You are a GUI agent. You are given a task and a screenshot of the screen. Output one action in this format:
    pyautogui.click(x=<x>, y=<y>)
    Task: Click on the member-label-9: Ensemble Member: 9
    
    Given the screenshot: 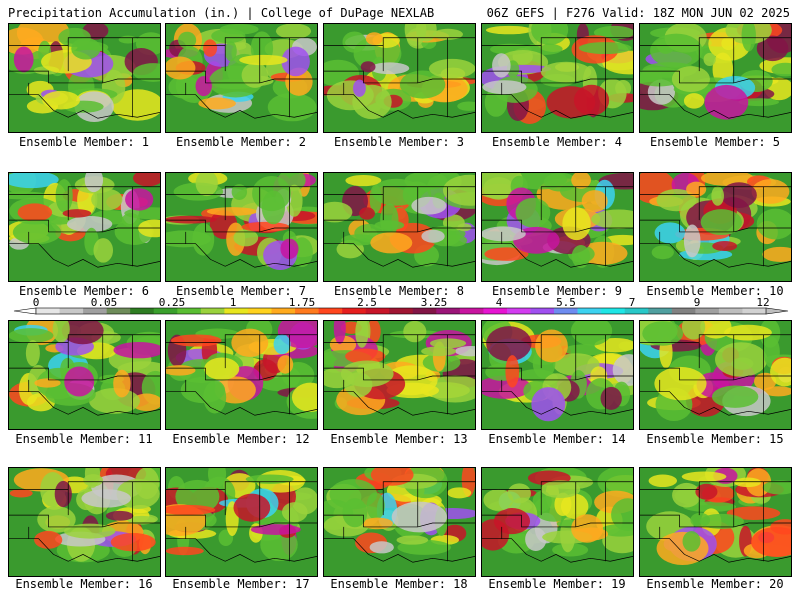 What is the action you would take?
    pyautogui.click(x=557, y=291)
    